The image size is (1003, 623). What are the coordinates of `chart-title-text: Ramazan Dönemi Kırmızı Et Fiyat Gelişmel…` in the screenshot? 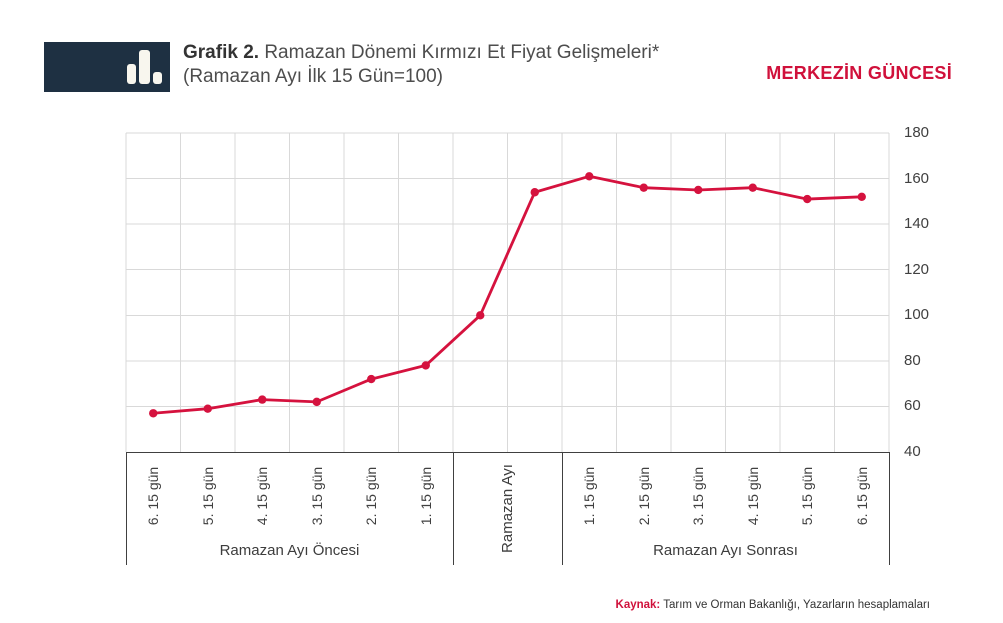 It's located at (459, 52).